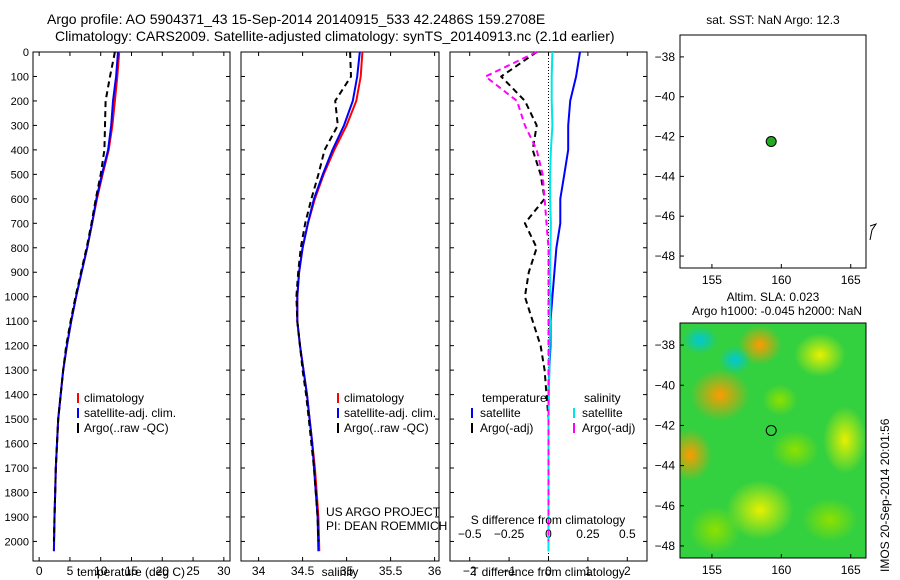  Describe the element at coordinates (163, 571) in the screenshot. I see `x-tick-label: 20` at that location.